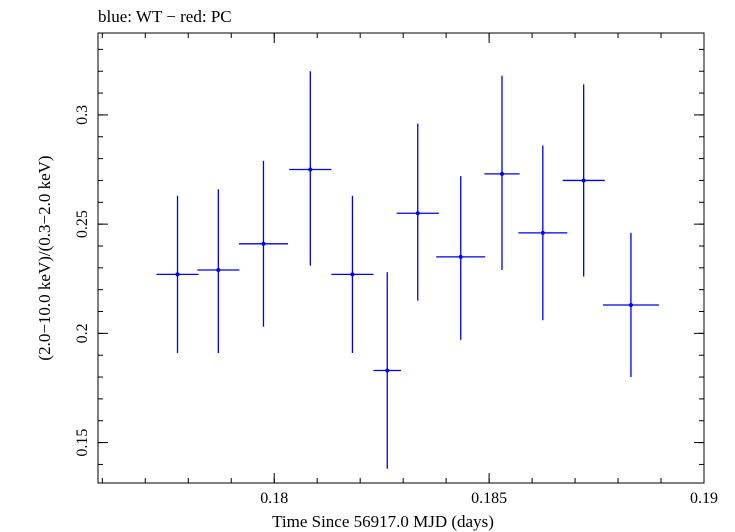 This screenshot has height=532, width=735. Describe the element at coordinates (704, 498) in the screenshot. I see `x-tick-label: 0.19` at that location.